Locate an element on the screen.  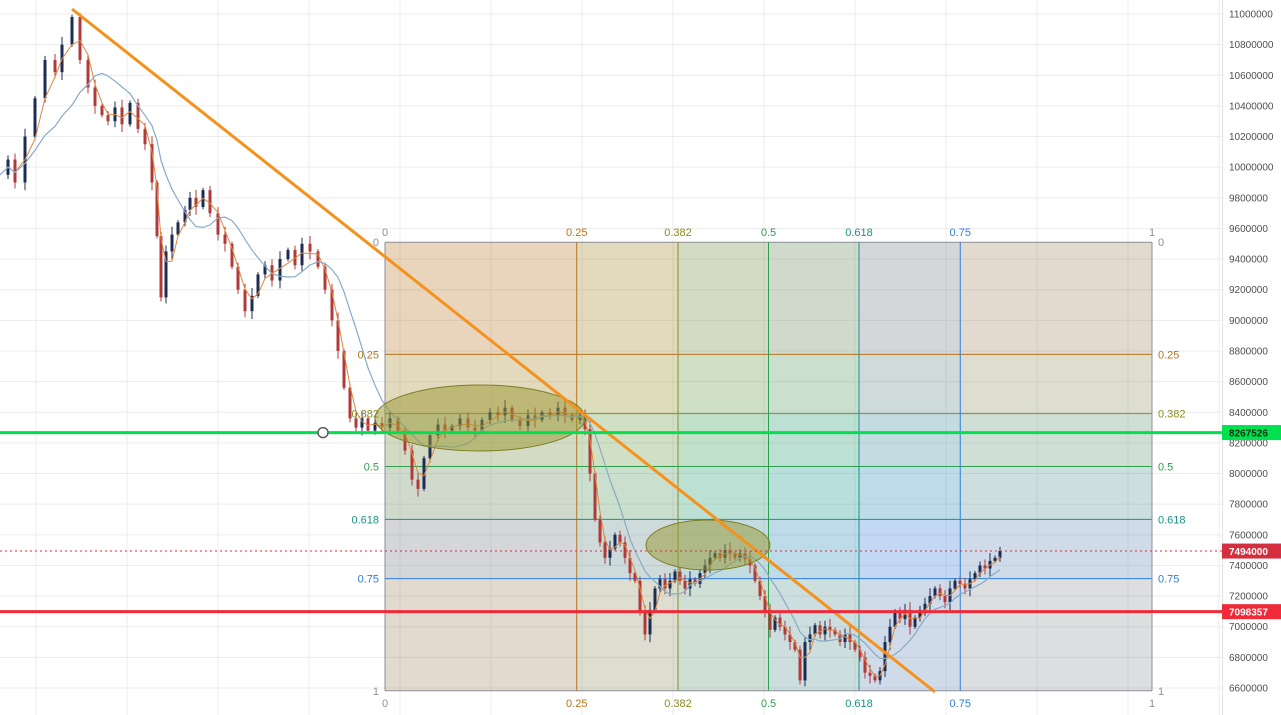
axis-tick-label: 7400000 is located at coordinates (1248, 566).